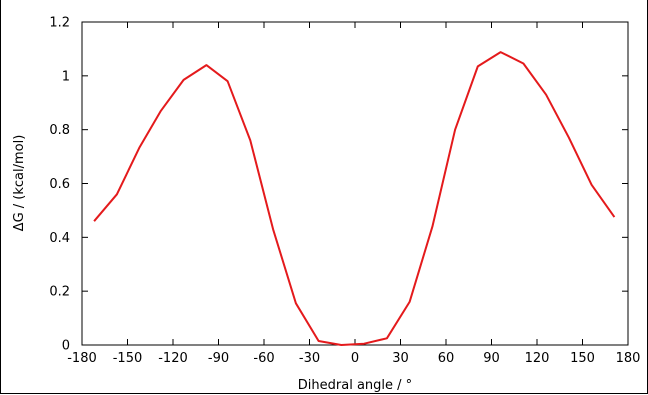  I want to click on y-tick-label: 0.2, so click(59, 292).